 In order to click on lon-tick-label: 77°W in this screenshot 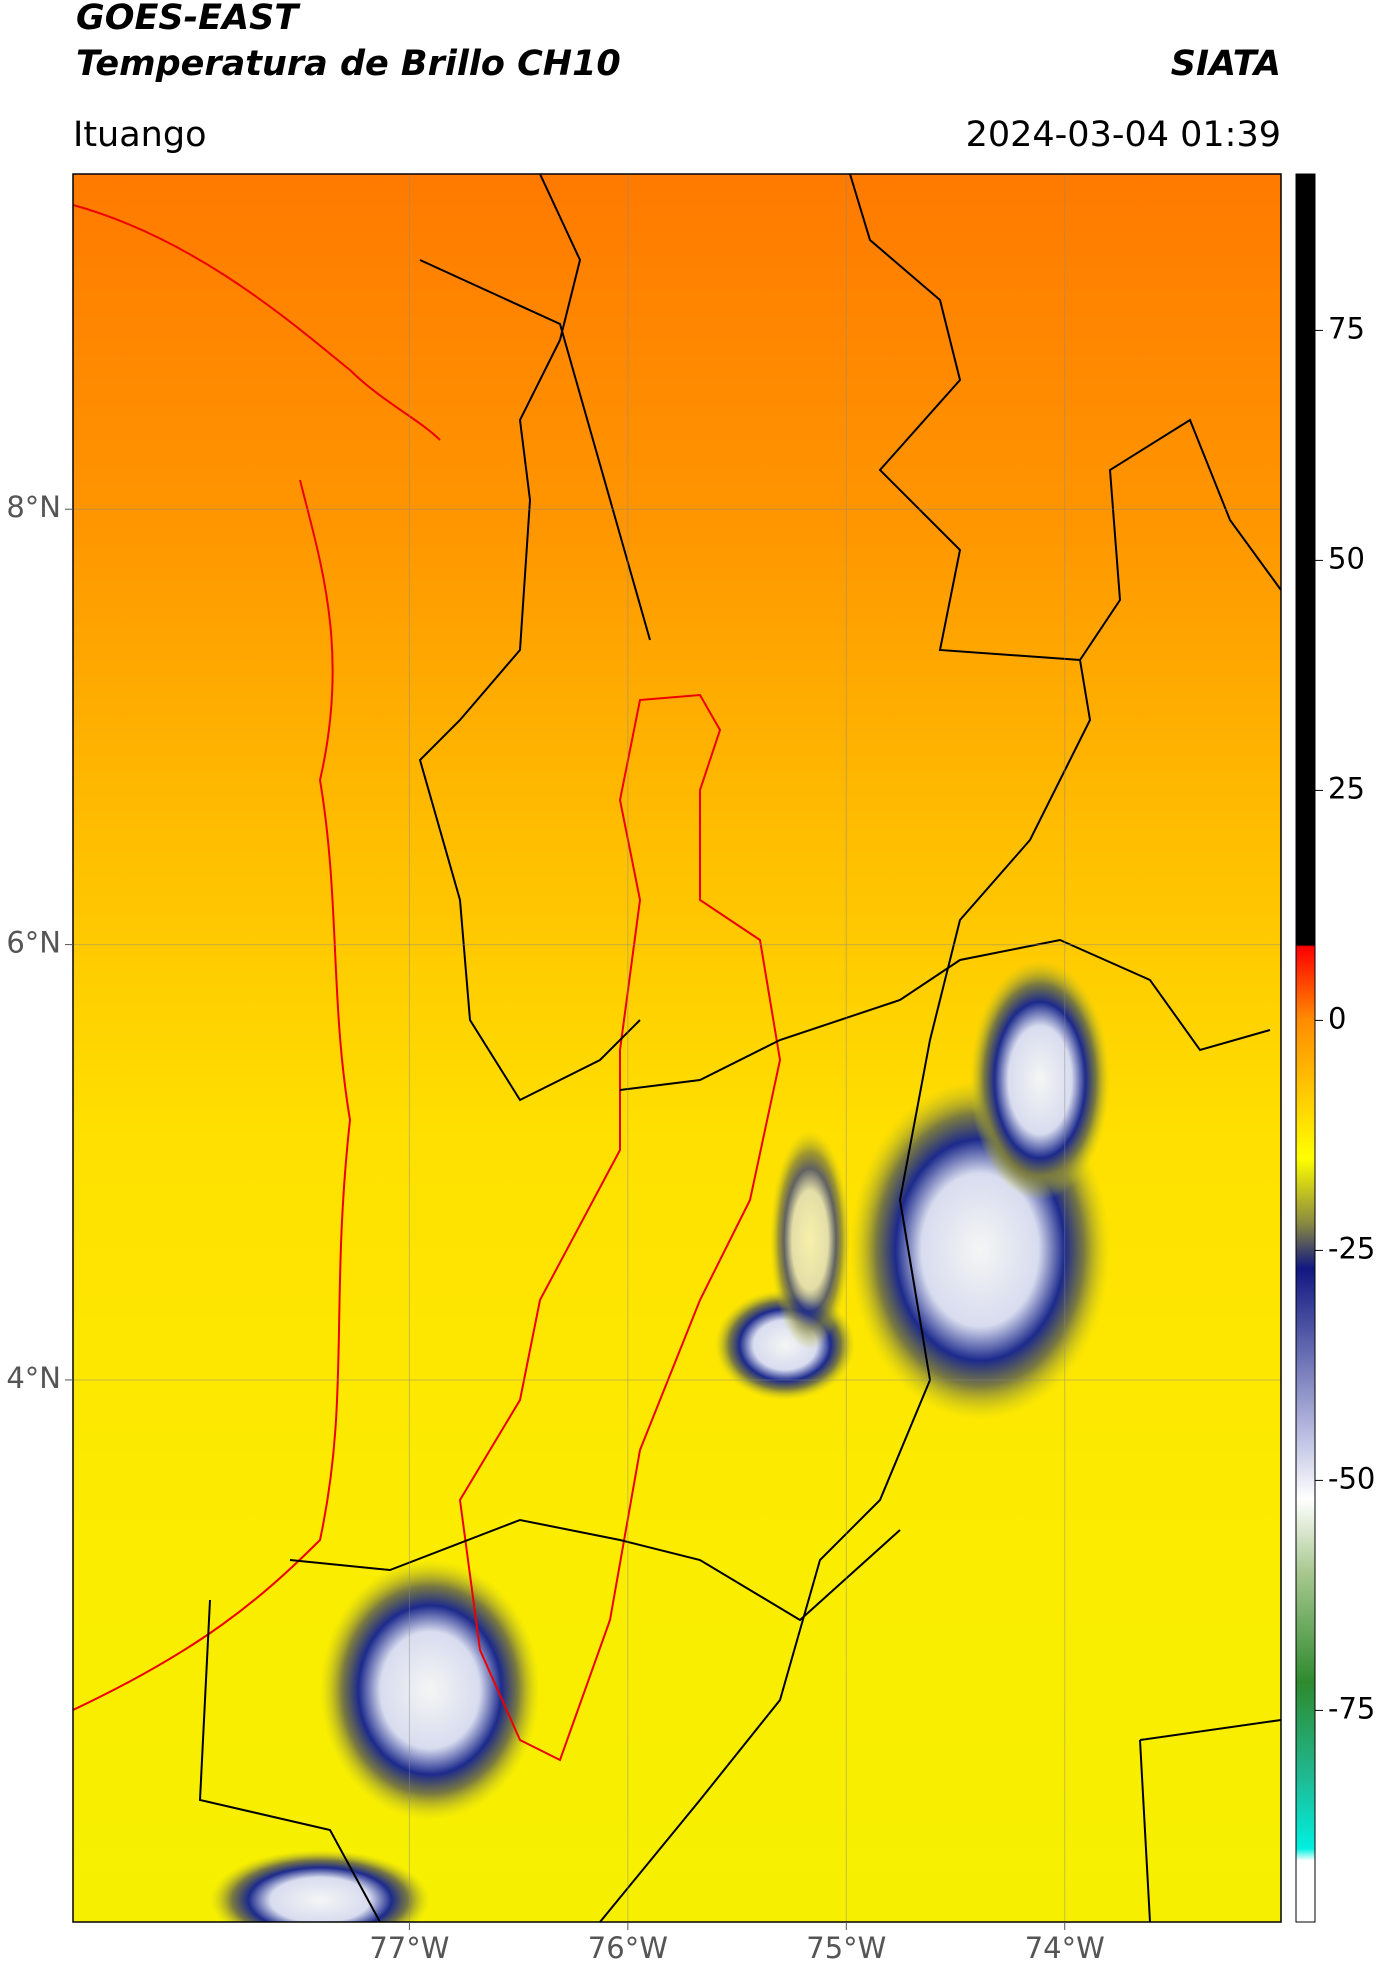, I will do `click(409, 1948)`.